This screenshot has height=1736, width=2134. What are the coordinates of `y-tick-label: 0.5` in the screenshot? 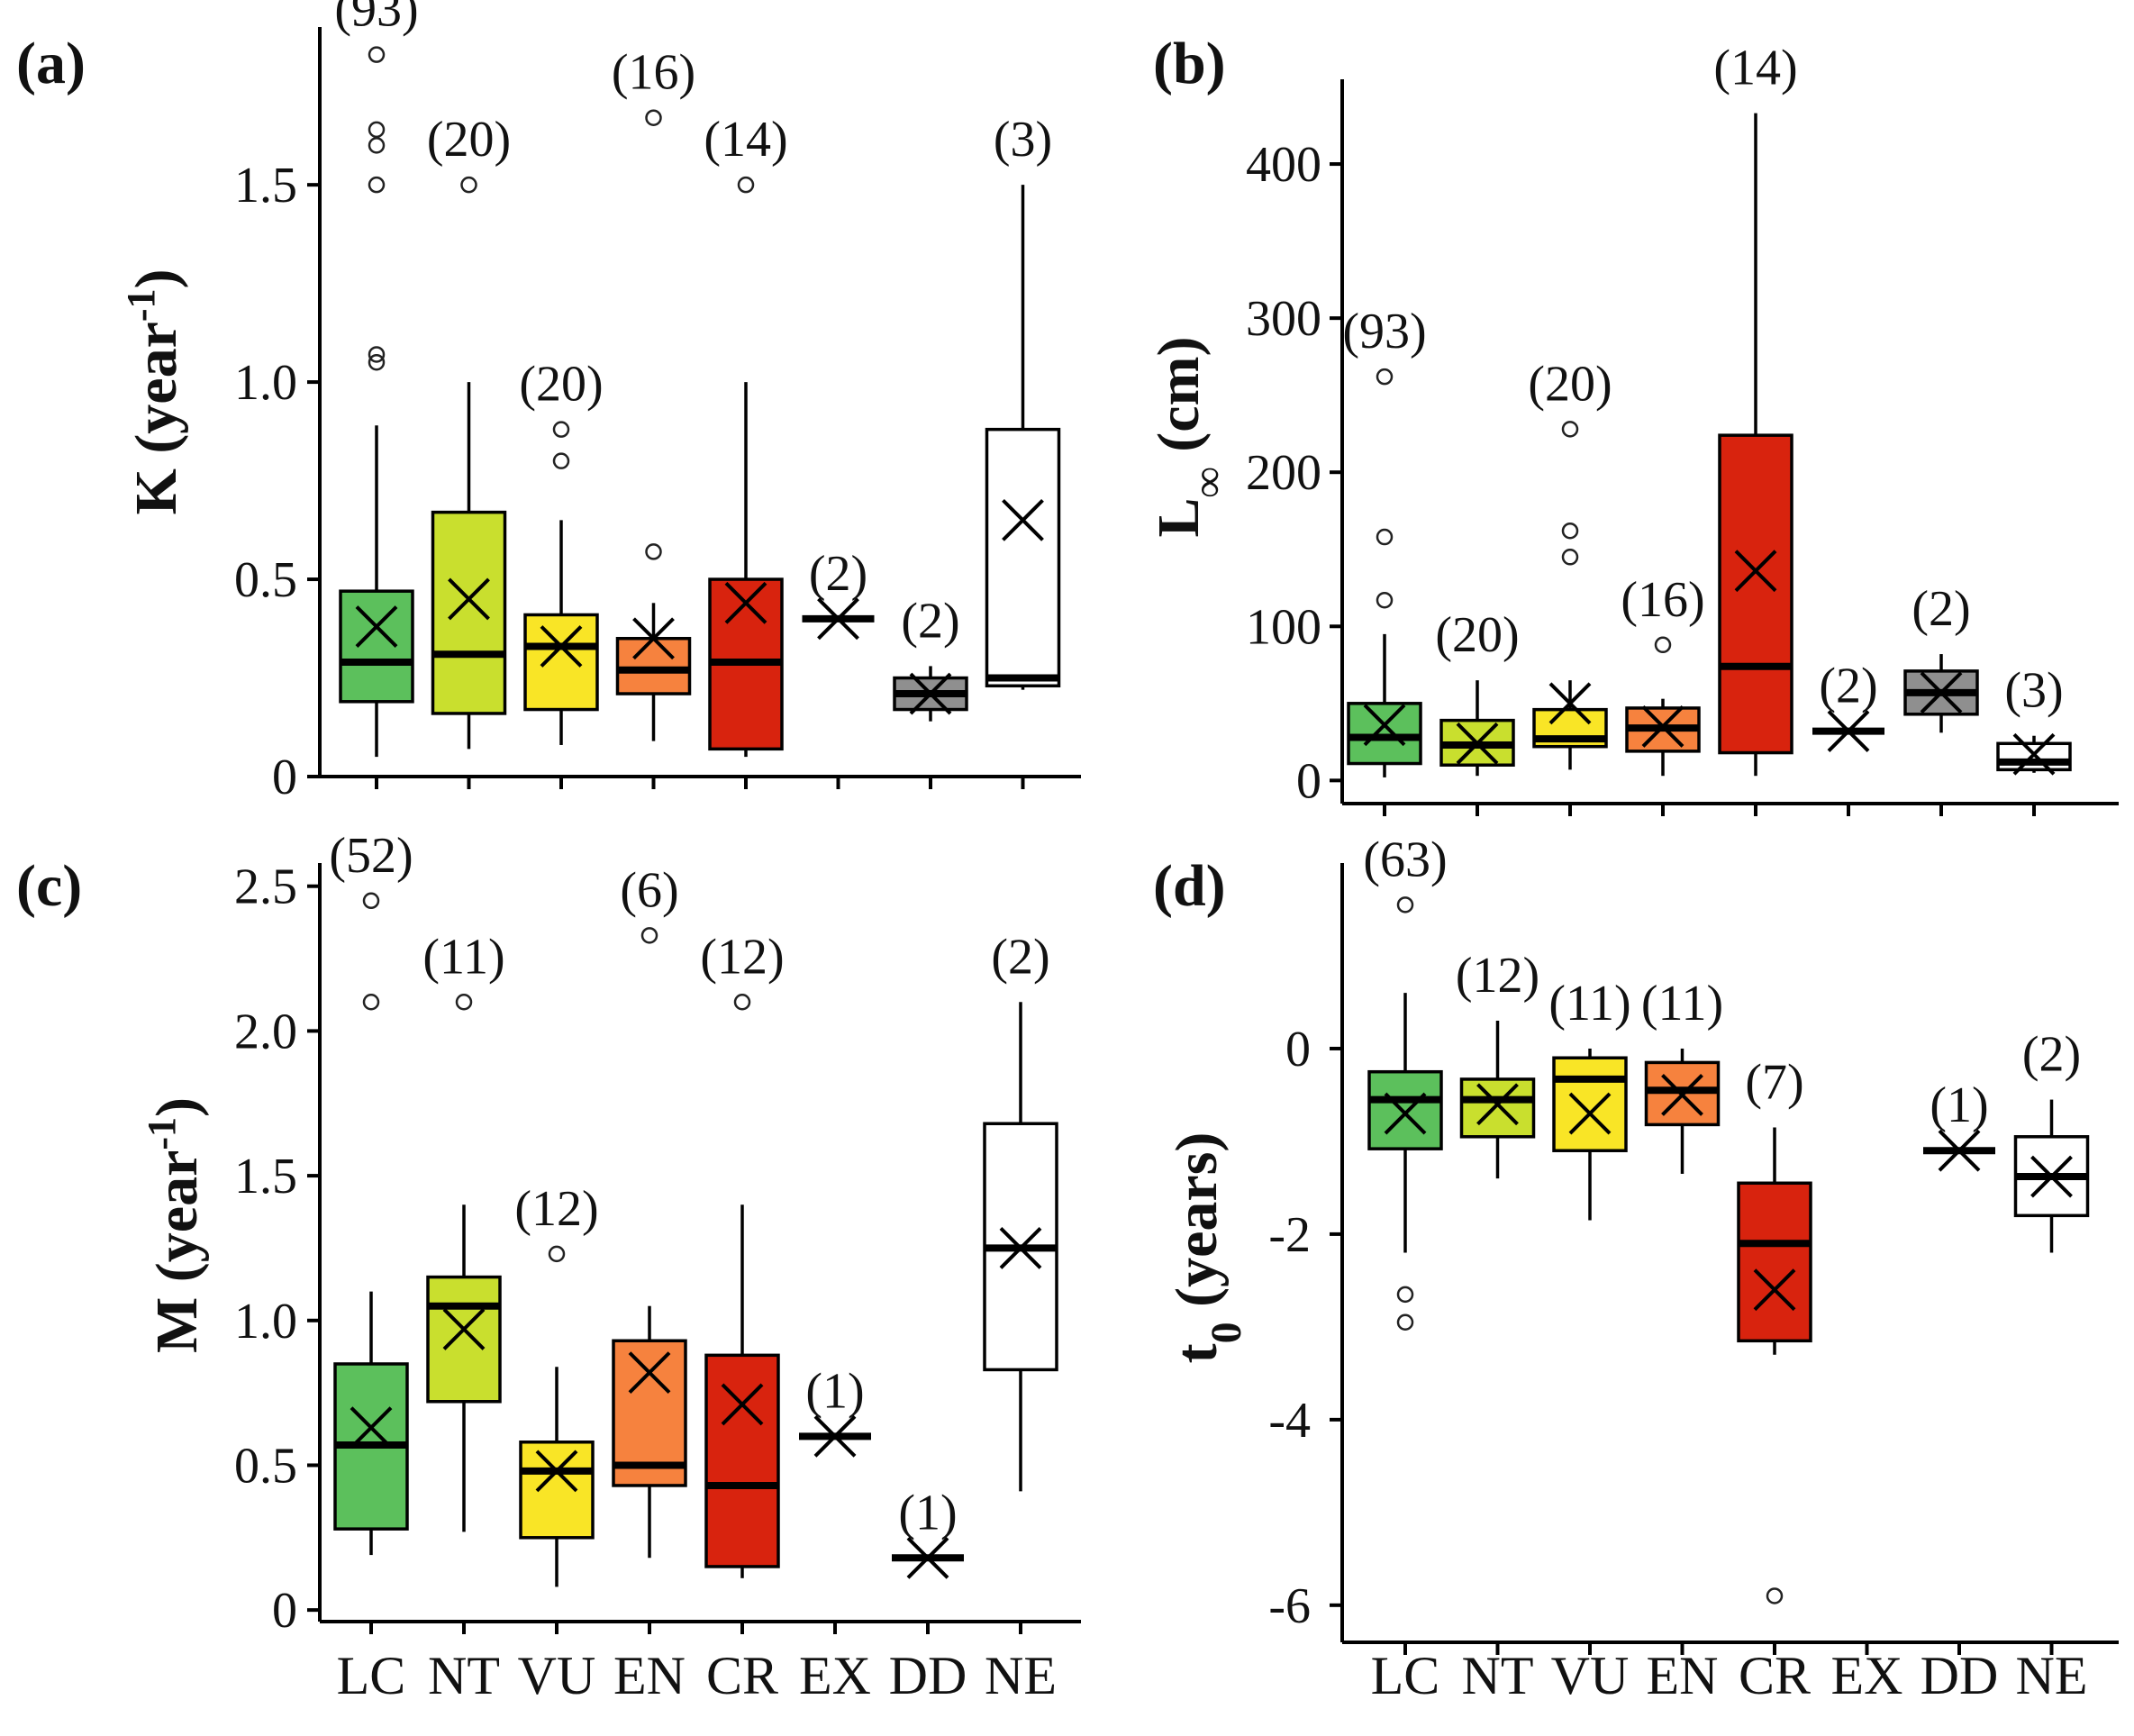 It's located at (265, 580).